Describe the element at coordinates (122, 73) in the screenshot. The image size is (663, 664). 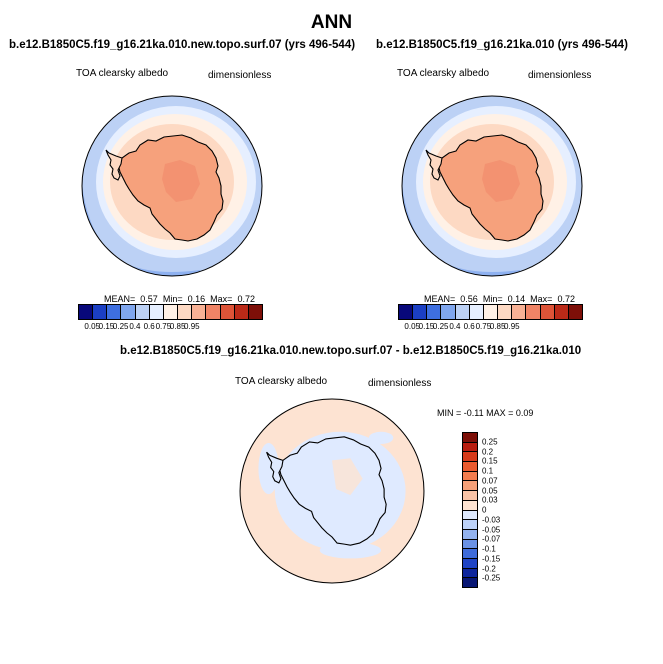
I see `panel1-variable-label: TOA clearsky albedo` at that location.